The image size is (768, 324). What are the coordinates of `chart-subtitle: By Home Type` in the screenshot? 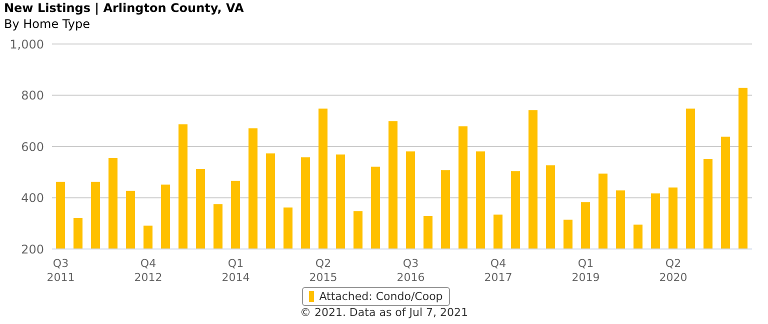 It's located at (47, 24).